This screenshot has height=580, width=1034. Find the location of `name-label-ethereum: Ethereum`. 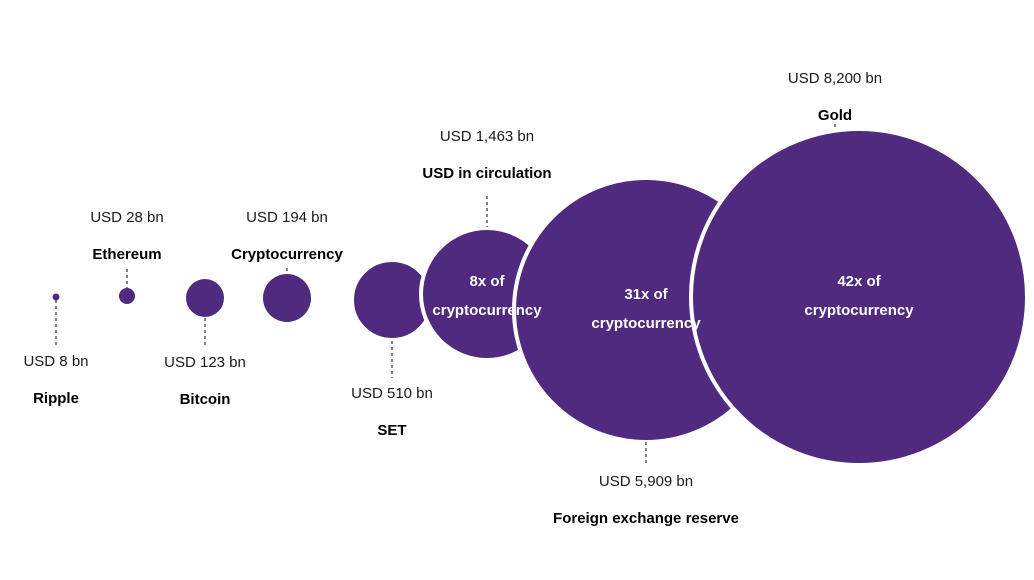

name-label-ethereum: Ethereum is located at coordinates (126, 254).